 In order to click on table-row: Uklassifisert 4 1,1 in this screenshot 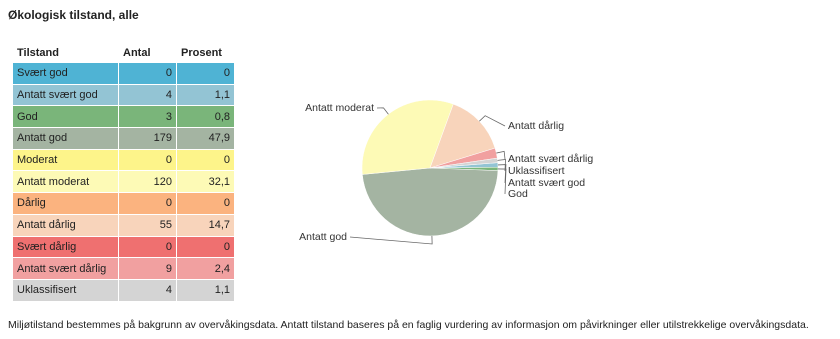, I will do `click(123, 290)`.